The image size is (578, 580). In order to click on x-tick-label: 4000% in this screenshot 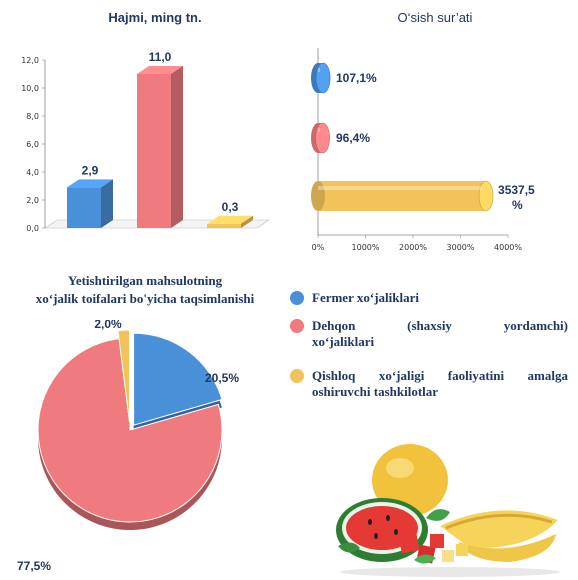, I will do `click(508, 247)`.